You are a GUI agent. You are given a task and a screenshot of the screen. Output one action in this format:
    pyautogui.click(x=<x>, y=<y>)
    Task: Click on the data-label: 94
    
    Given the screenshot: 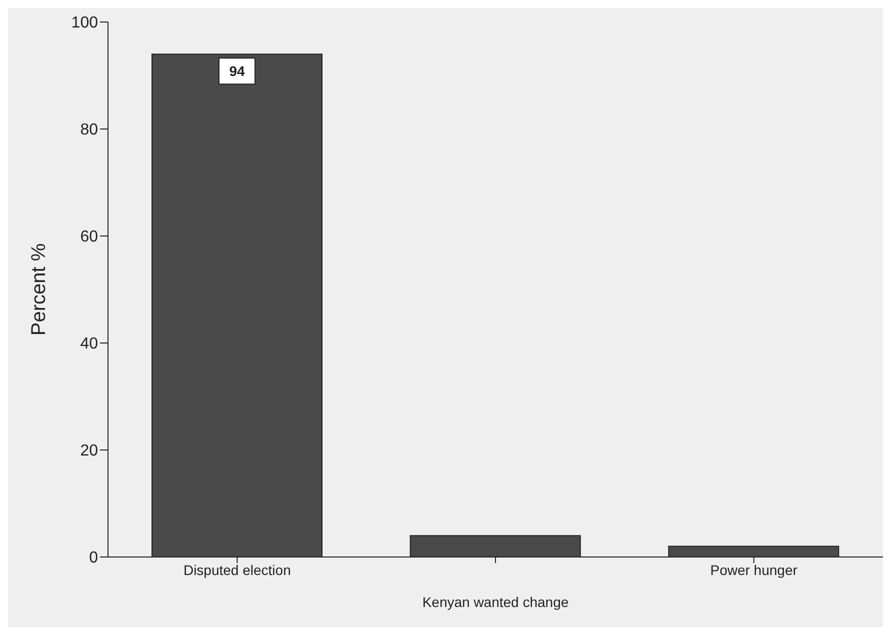 What is the action you would take?
    pyautogui.click(x=237, y=71)
    